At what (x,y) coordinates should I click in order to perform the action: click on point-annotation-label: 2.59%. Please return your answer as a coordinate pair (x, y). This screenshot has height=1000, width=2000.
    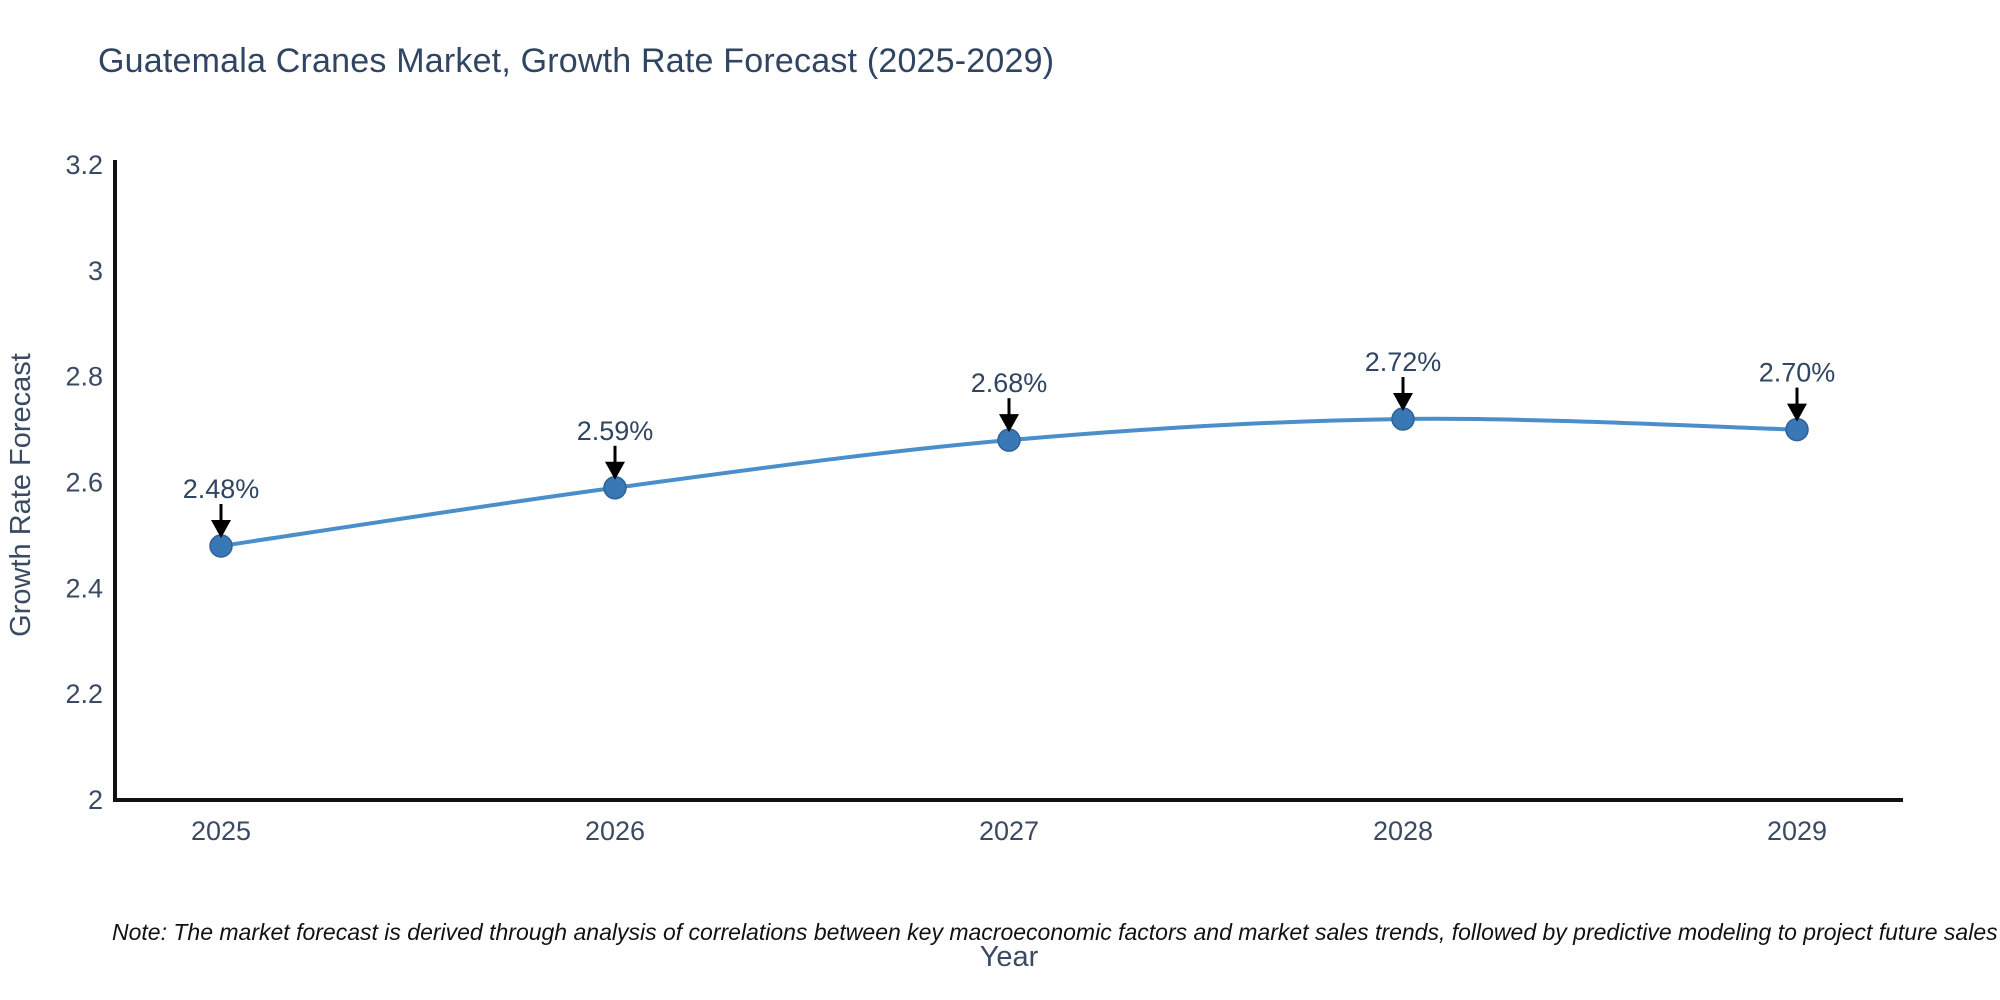
    Looking at the image, I should click on (615, 431).